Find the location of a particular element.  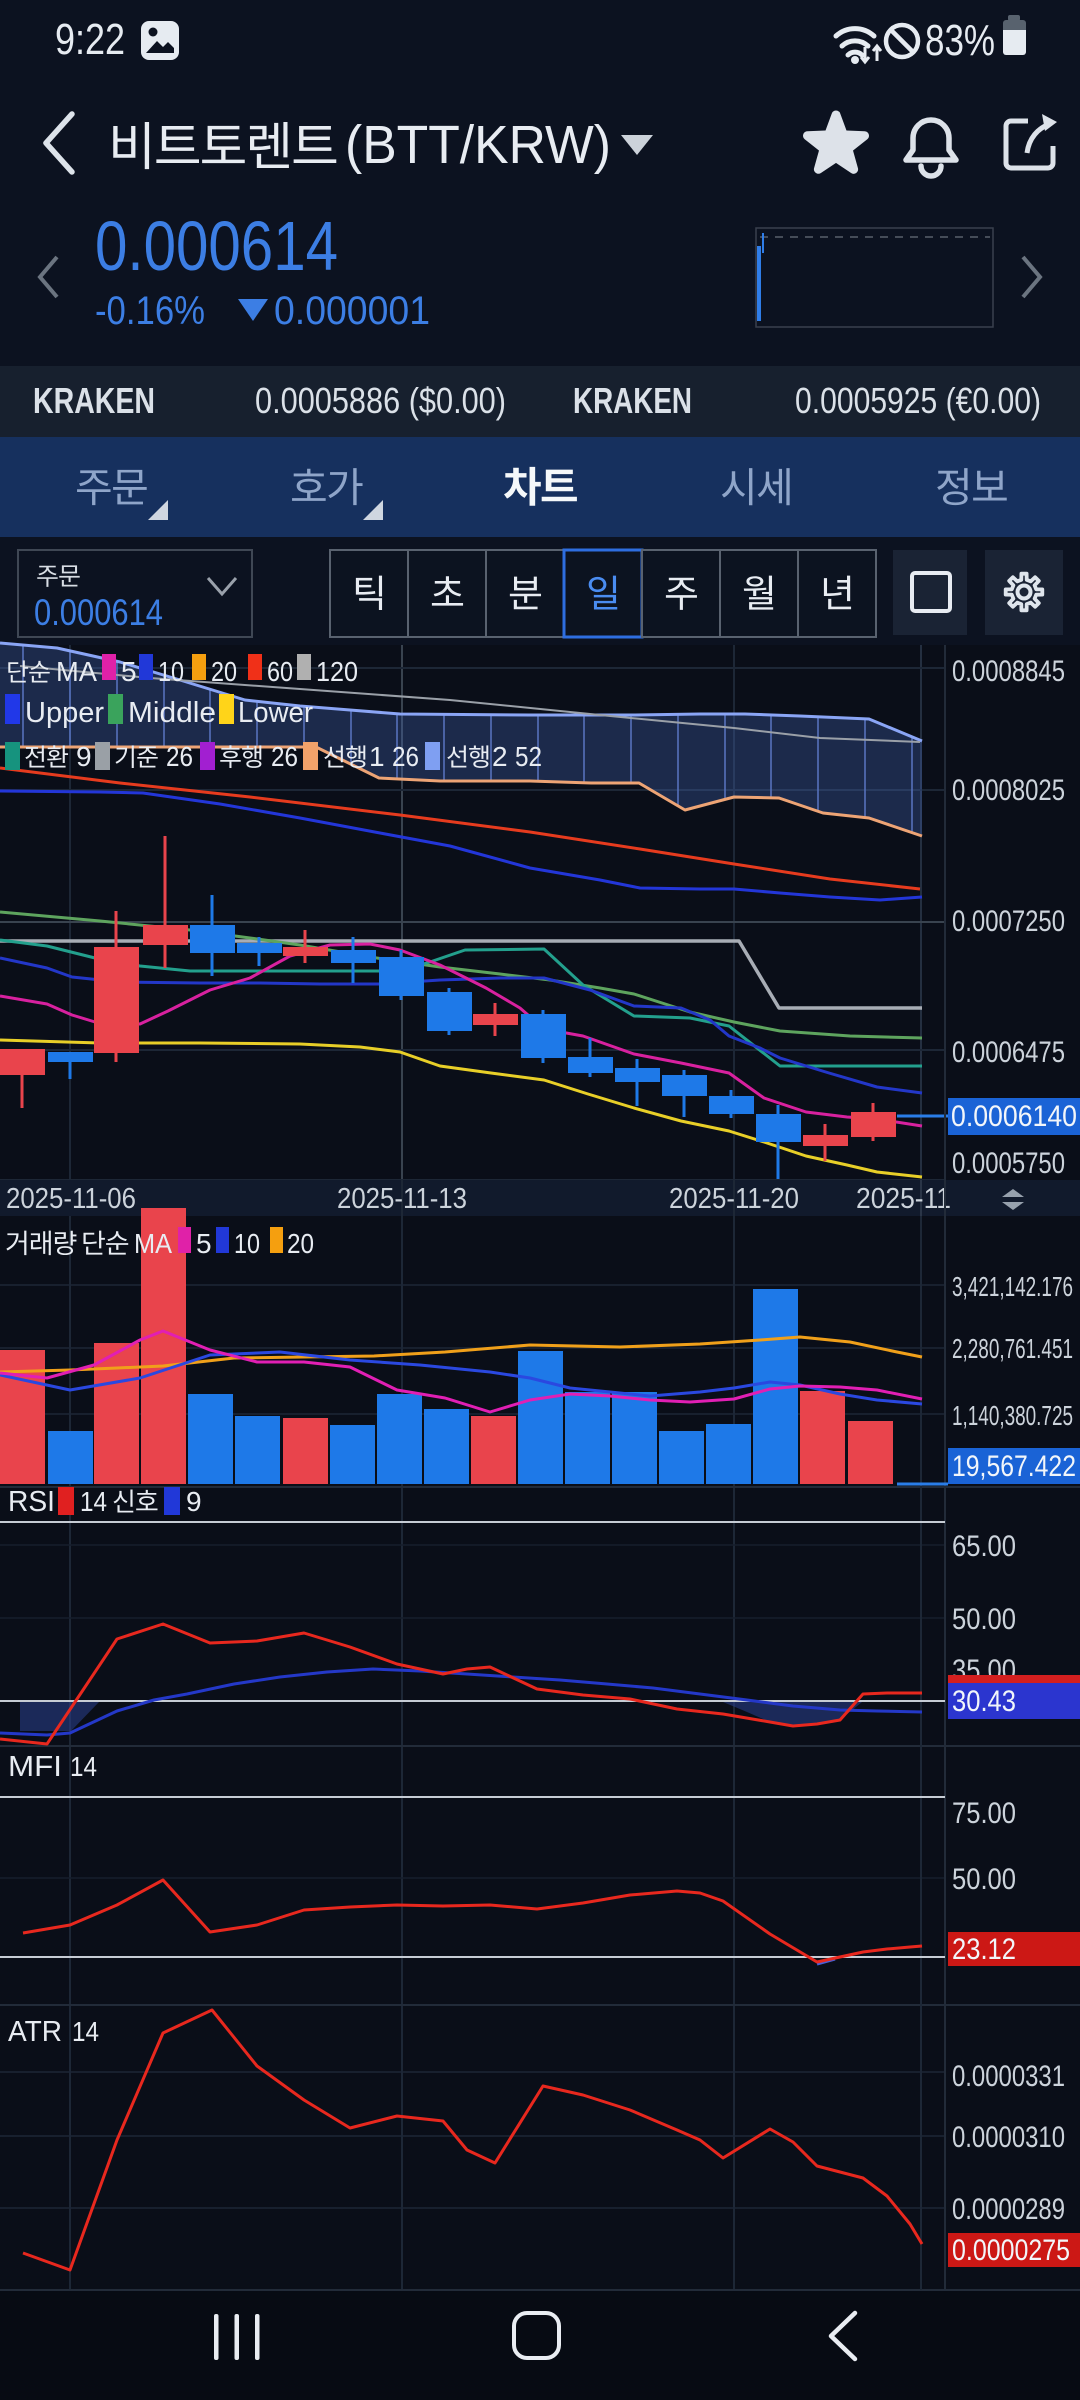

svg-text: 0.0005750 is located at coordinates (1008, 1163).